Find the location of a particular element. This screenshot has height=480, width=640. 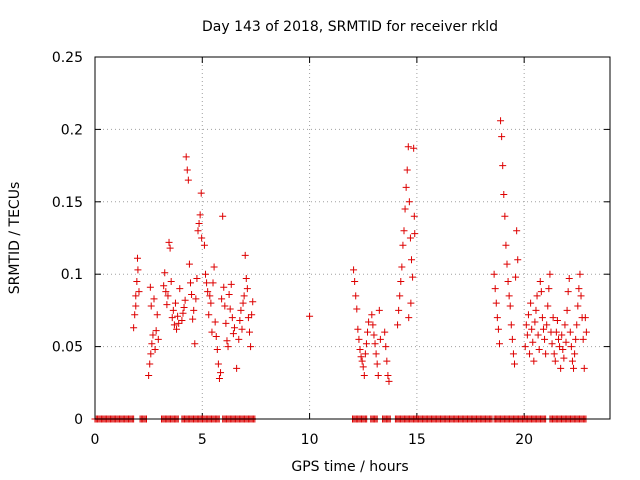

x-tick-label: 5 is located at coordinates (202, 440).